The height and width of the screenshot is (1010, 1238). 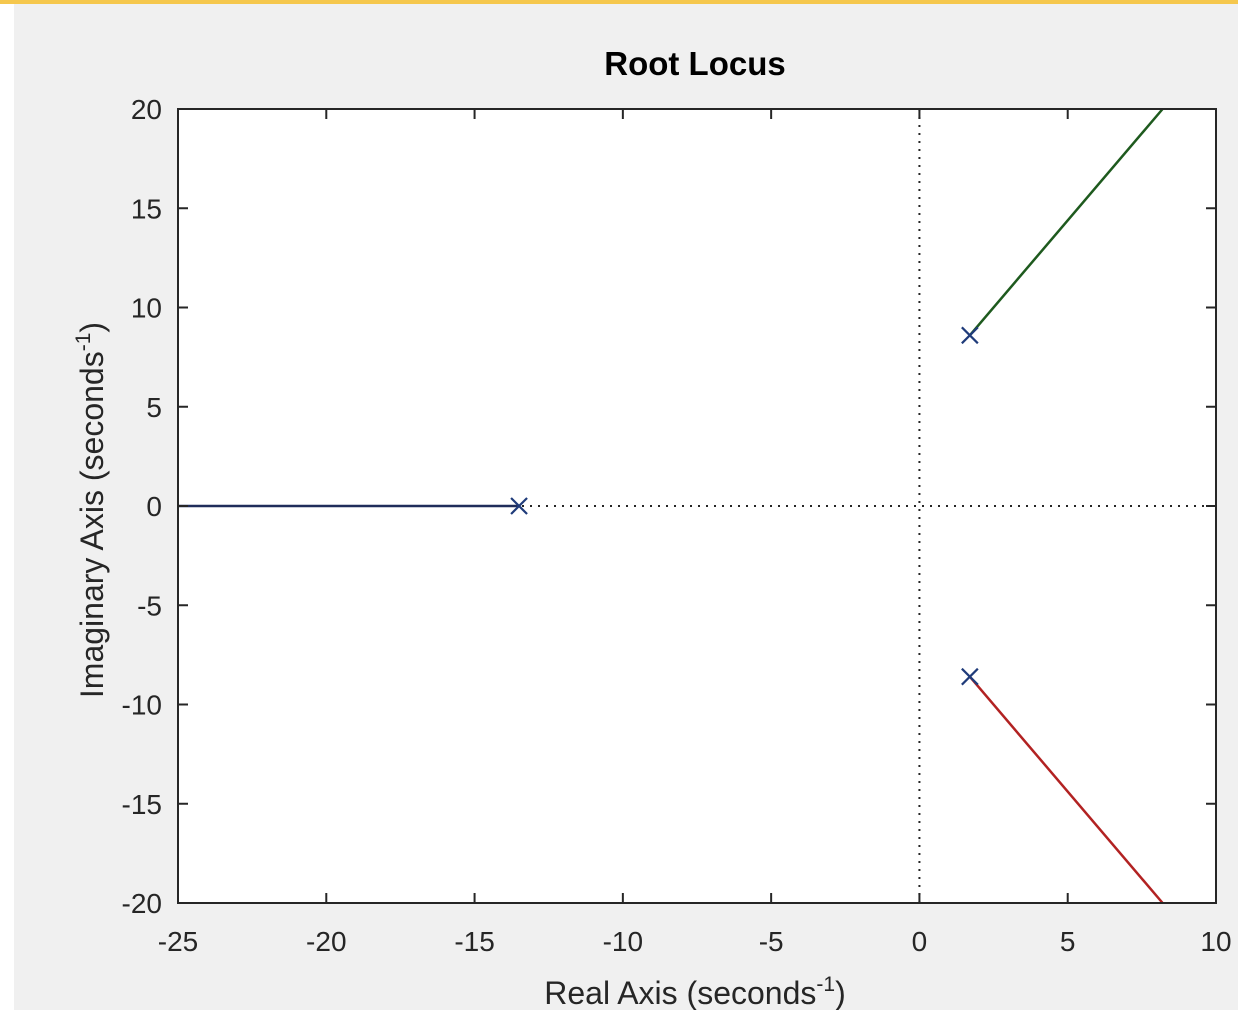 What do you see at coordinates (695, 941) in the screenshot?
I see `x-tick-labels: -25 -20 -15 -10 -5 0 5 10` at bounding box center [695, 941].